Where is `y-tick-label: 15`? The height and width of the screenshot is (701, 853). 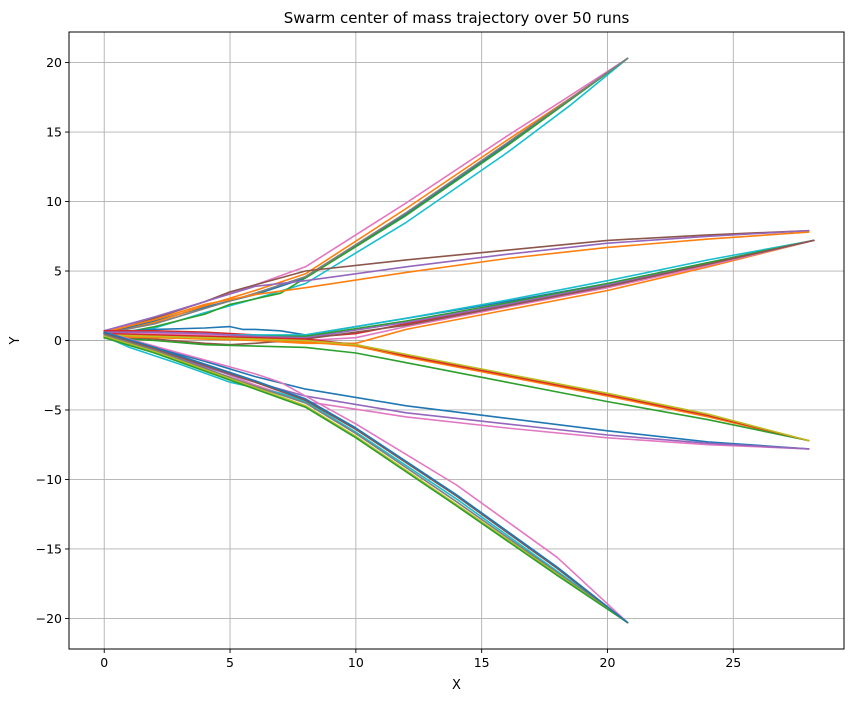
y-tick-label: 15 is located at coordinates (54, 132).